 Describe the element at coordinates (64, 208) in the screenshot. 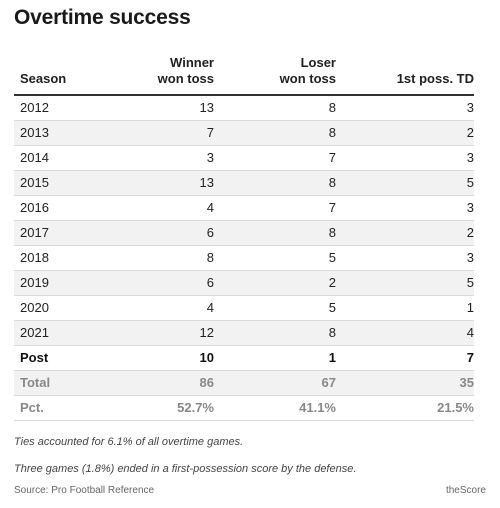

I see `season-cell: 2016` at that location.